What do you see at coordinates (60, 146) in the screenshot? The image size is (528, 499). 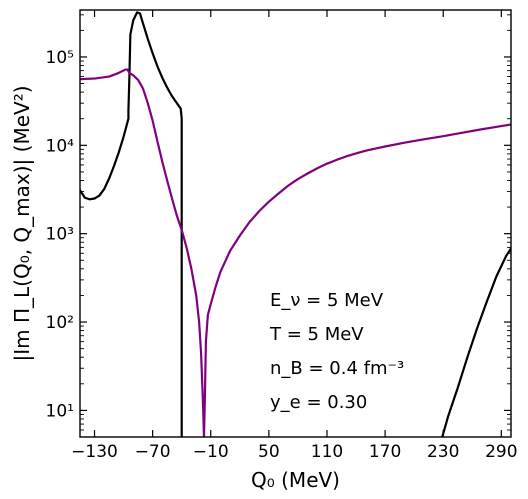 I see `y-tick-label: 10⁴` at bounding box center [60, 146].